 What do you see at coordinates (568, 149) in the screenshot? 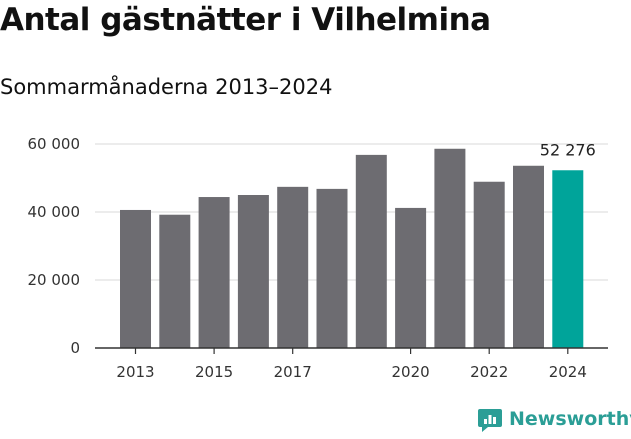
I see `data-label: 52 276` at bounding box center [568, 149].